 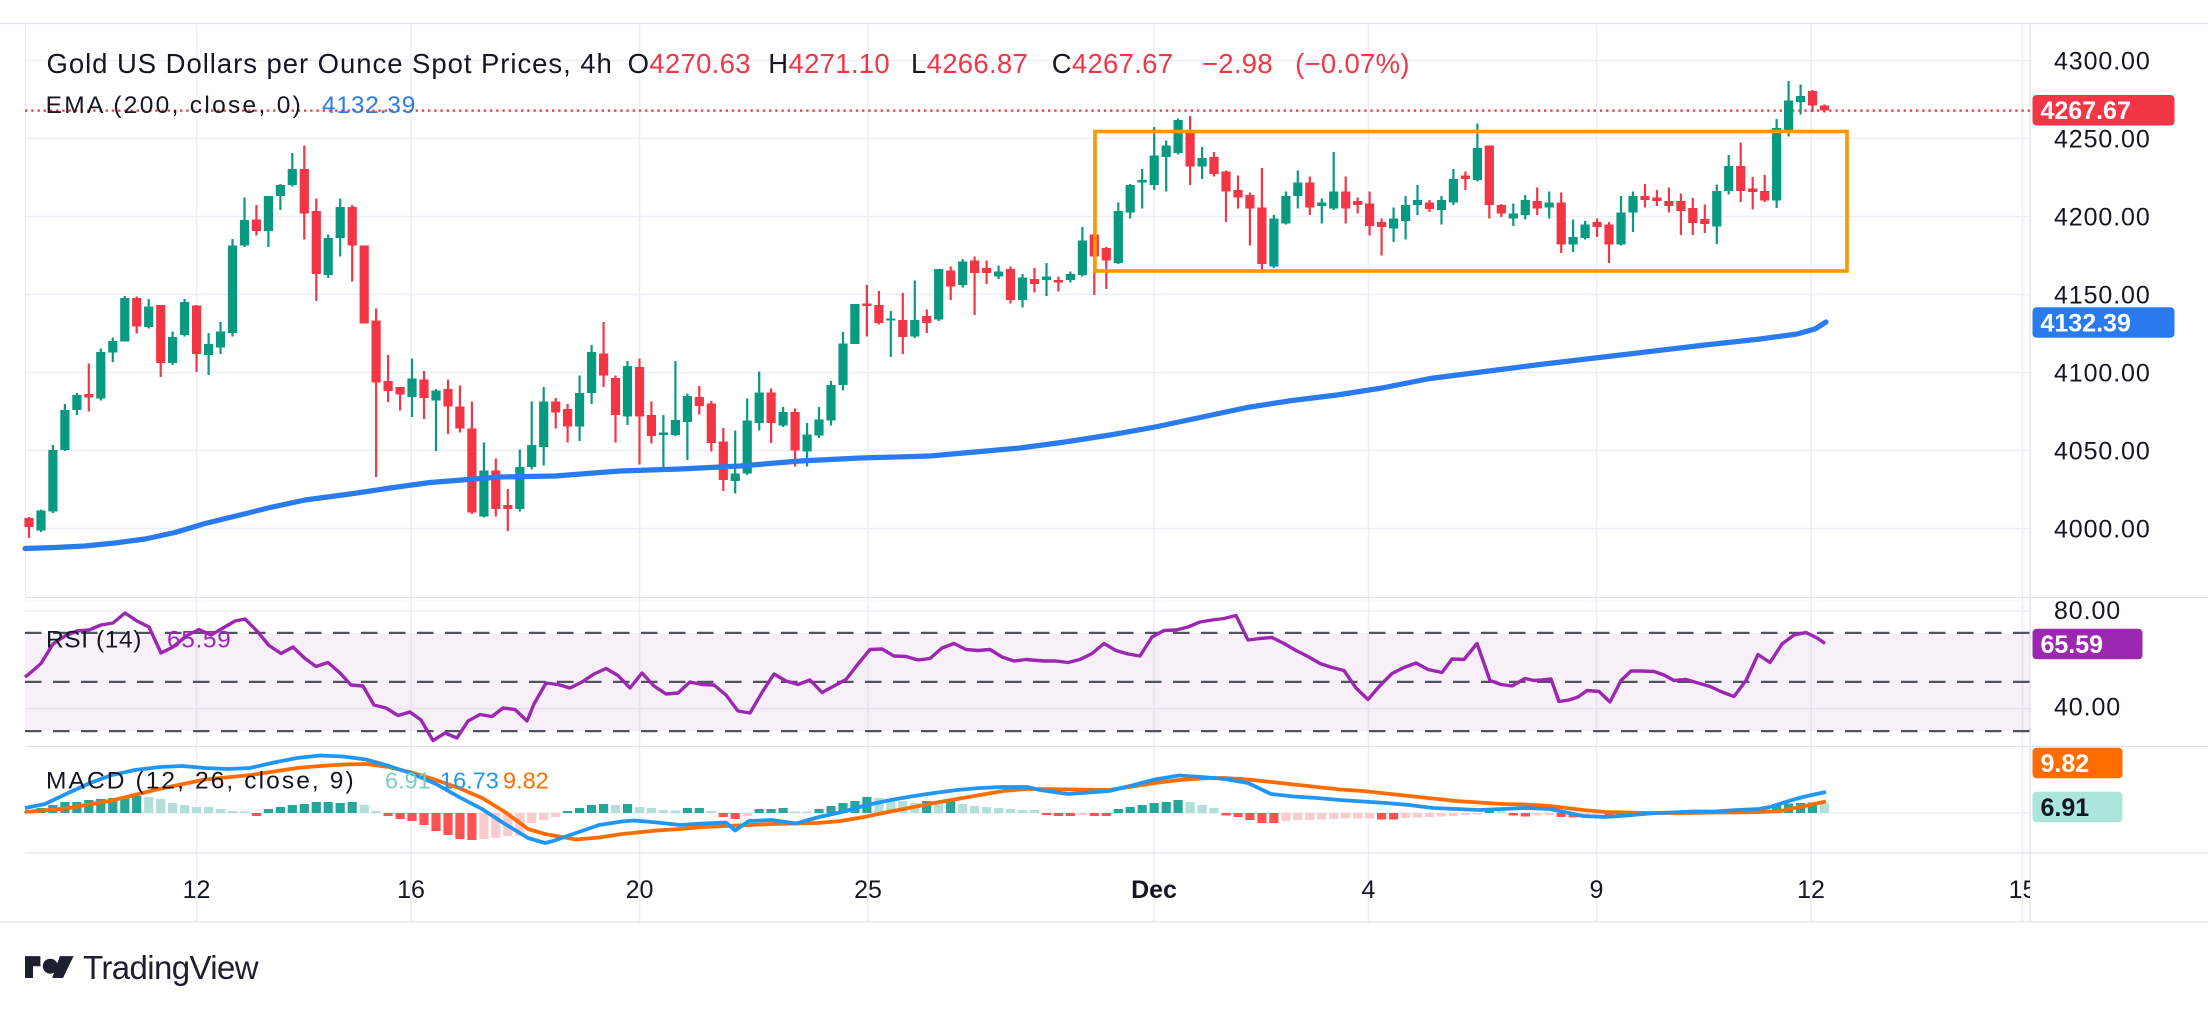 I want to click on svg-text: 16.73, so click(x=469, y=781).